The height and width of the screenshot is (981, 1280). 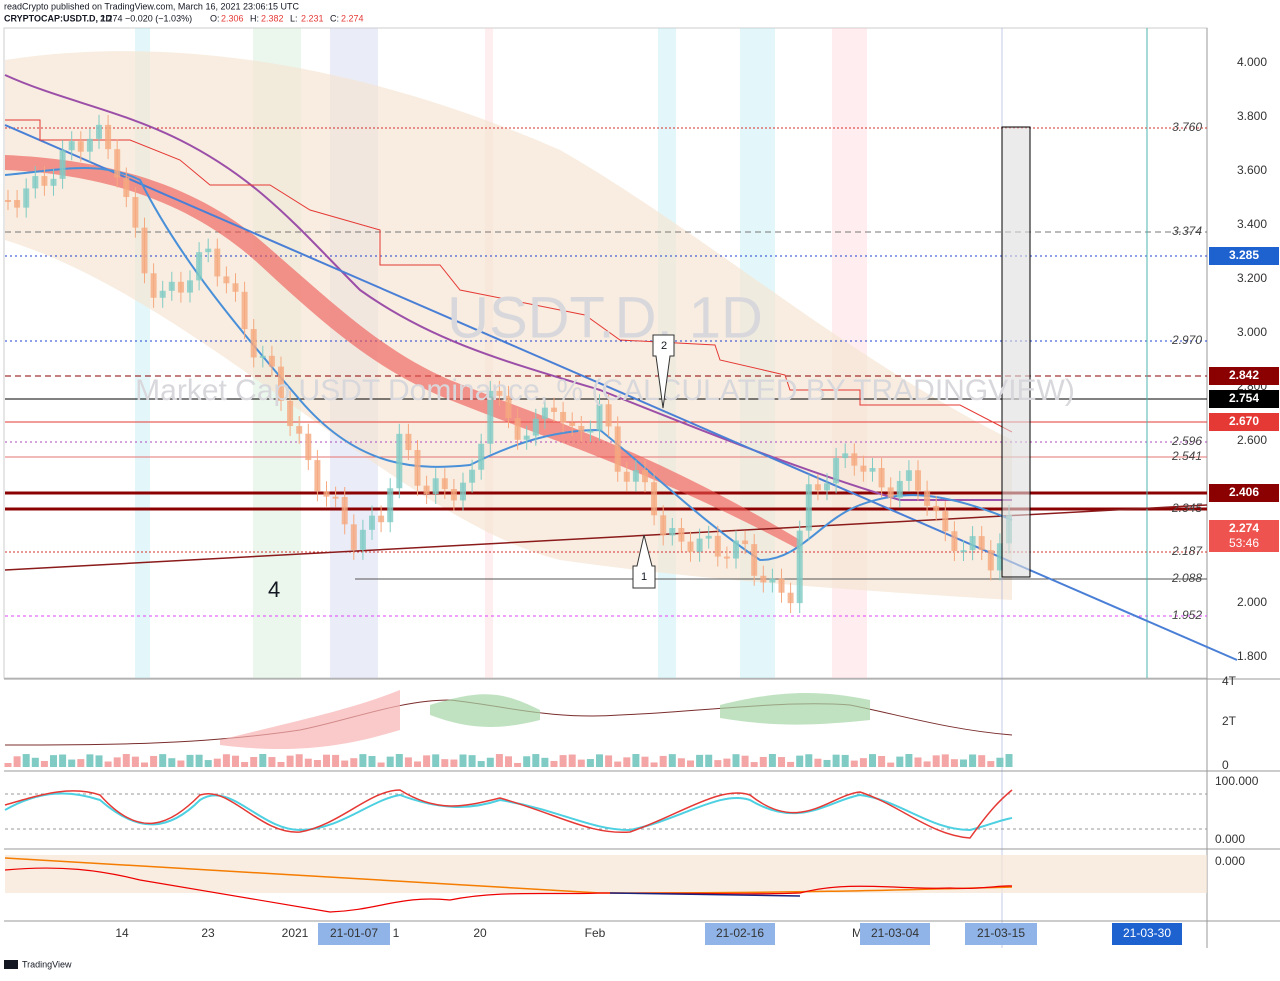 I want to click on ohlc-value: 2.274, so click(x=352, y=18).